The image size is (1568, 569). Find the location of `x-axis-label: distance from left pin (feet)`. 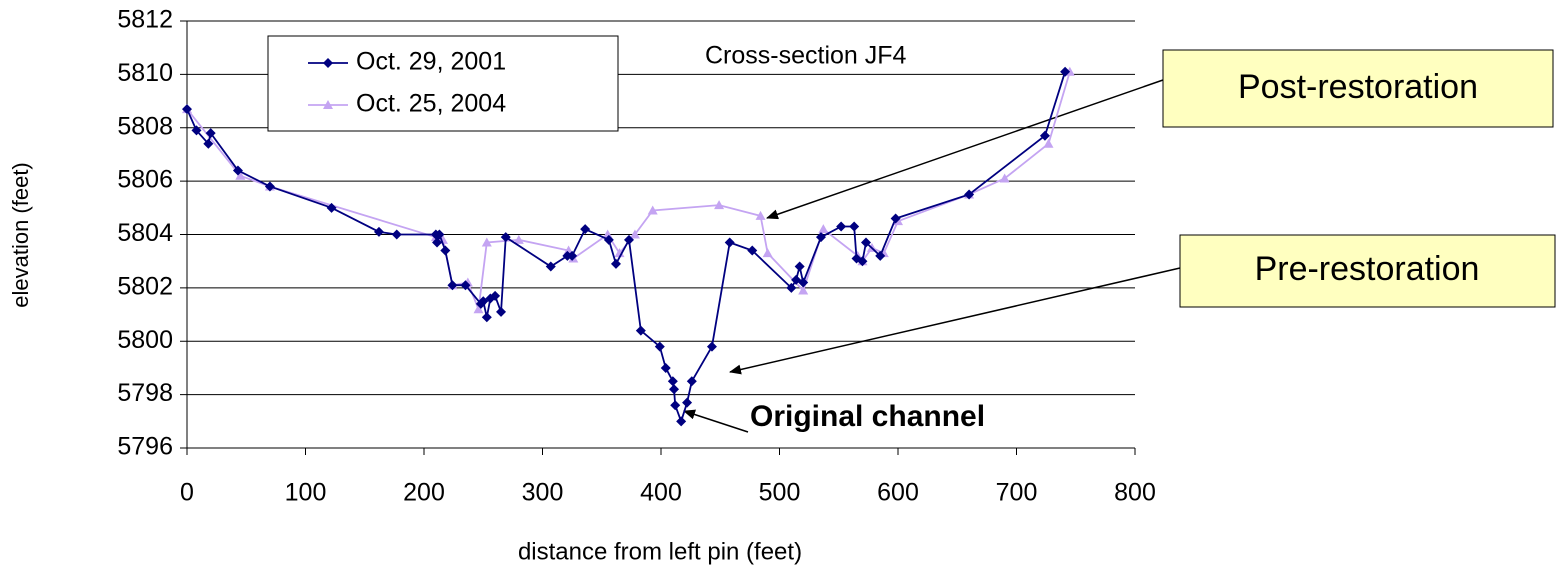

x-axis-label: distance from left pin (feet) is located at coordinates (660, 551).